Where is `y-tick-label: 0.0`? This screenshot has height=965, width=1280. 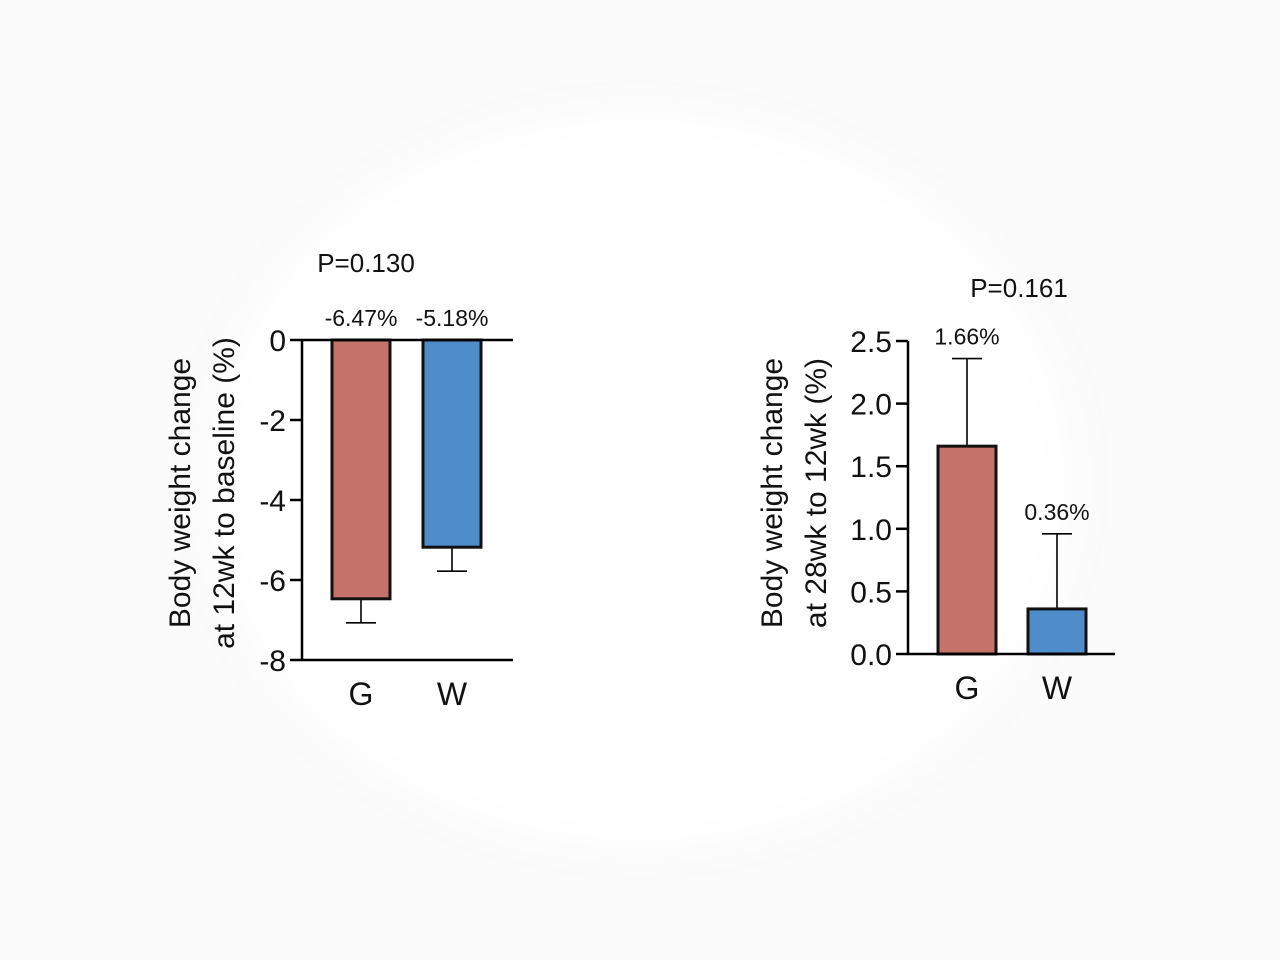
y-tick-label: 0.0 is located at coordinates (871, 655).